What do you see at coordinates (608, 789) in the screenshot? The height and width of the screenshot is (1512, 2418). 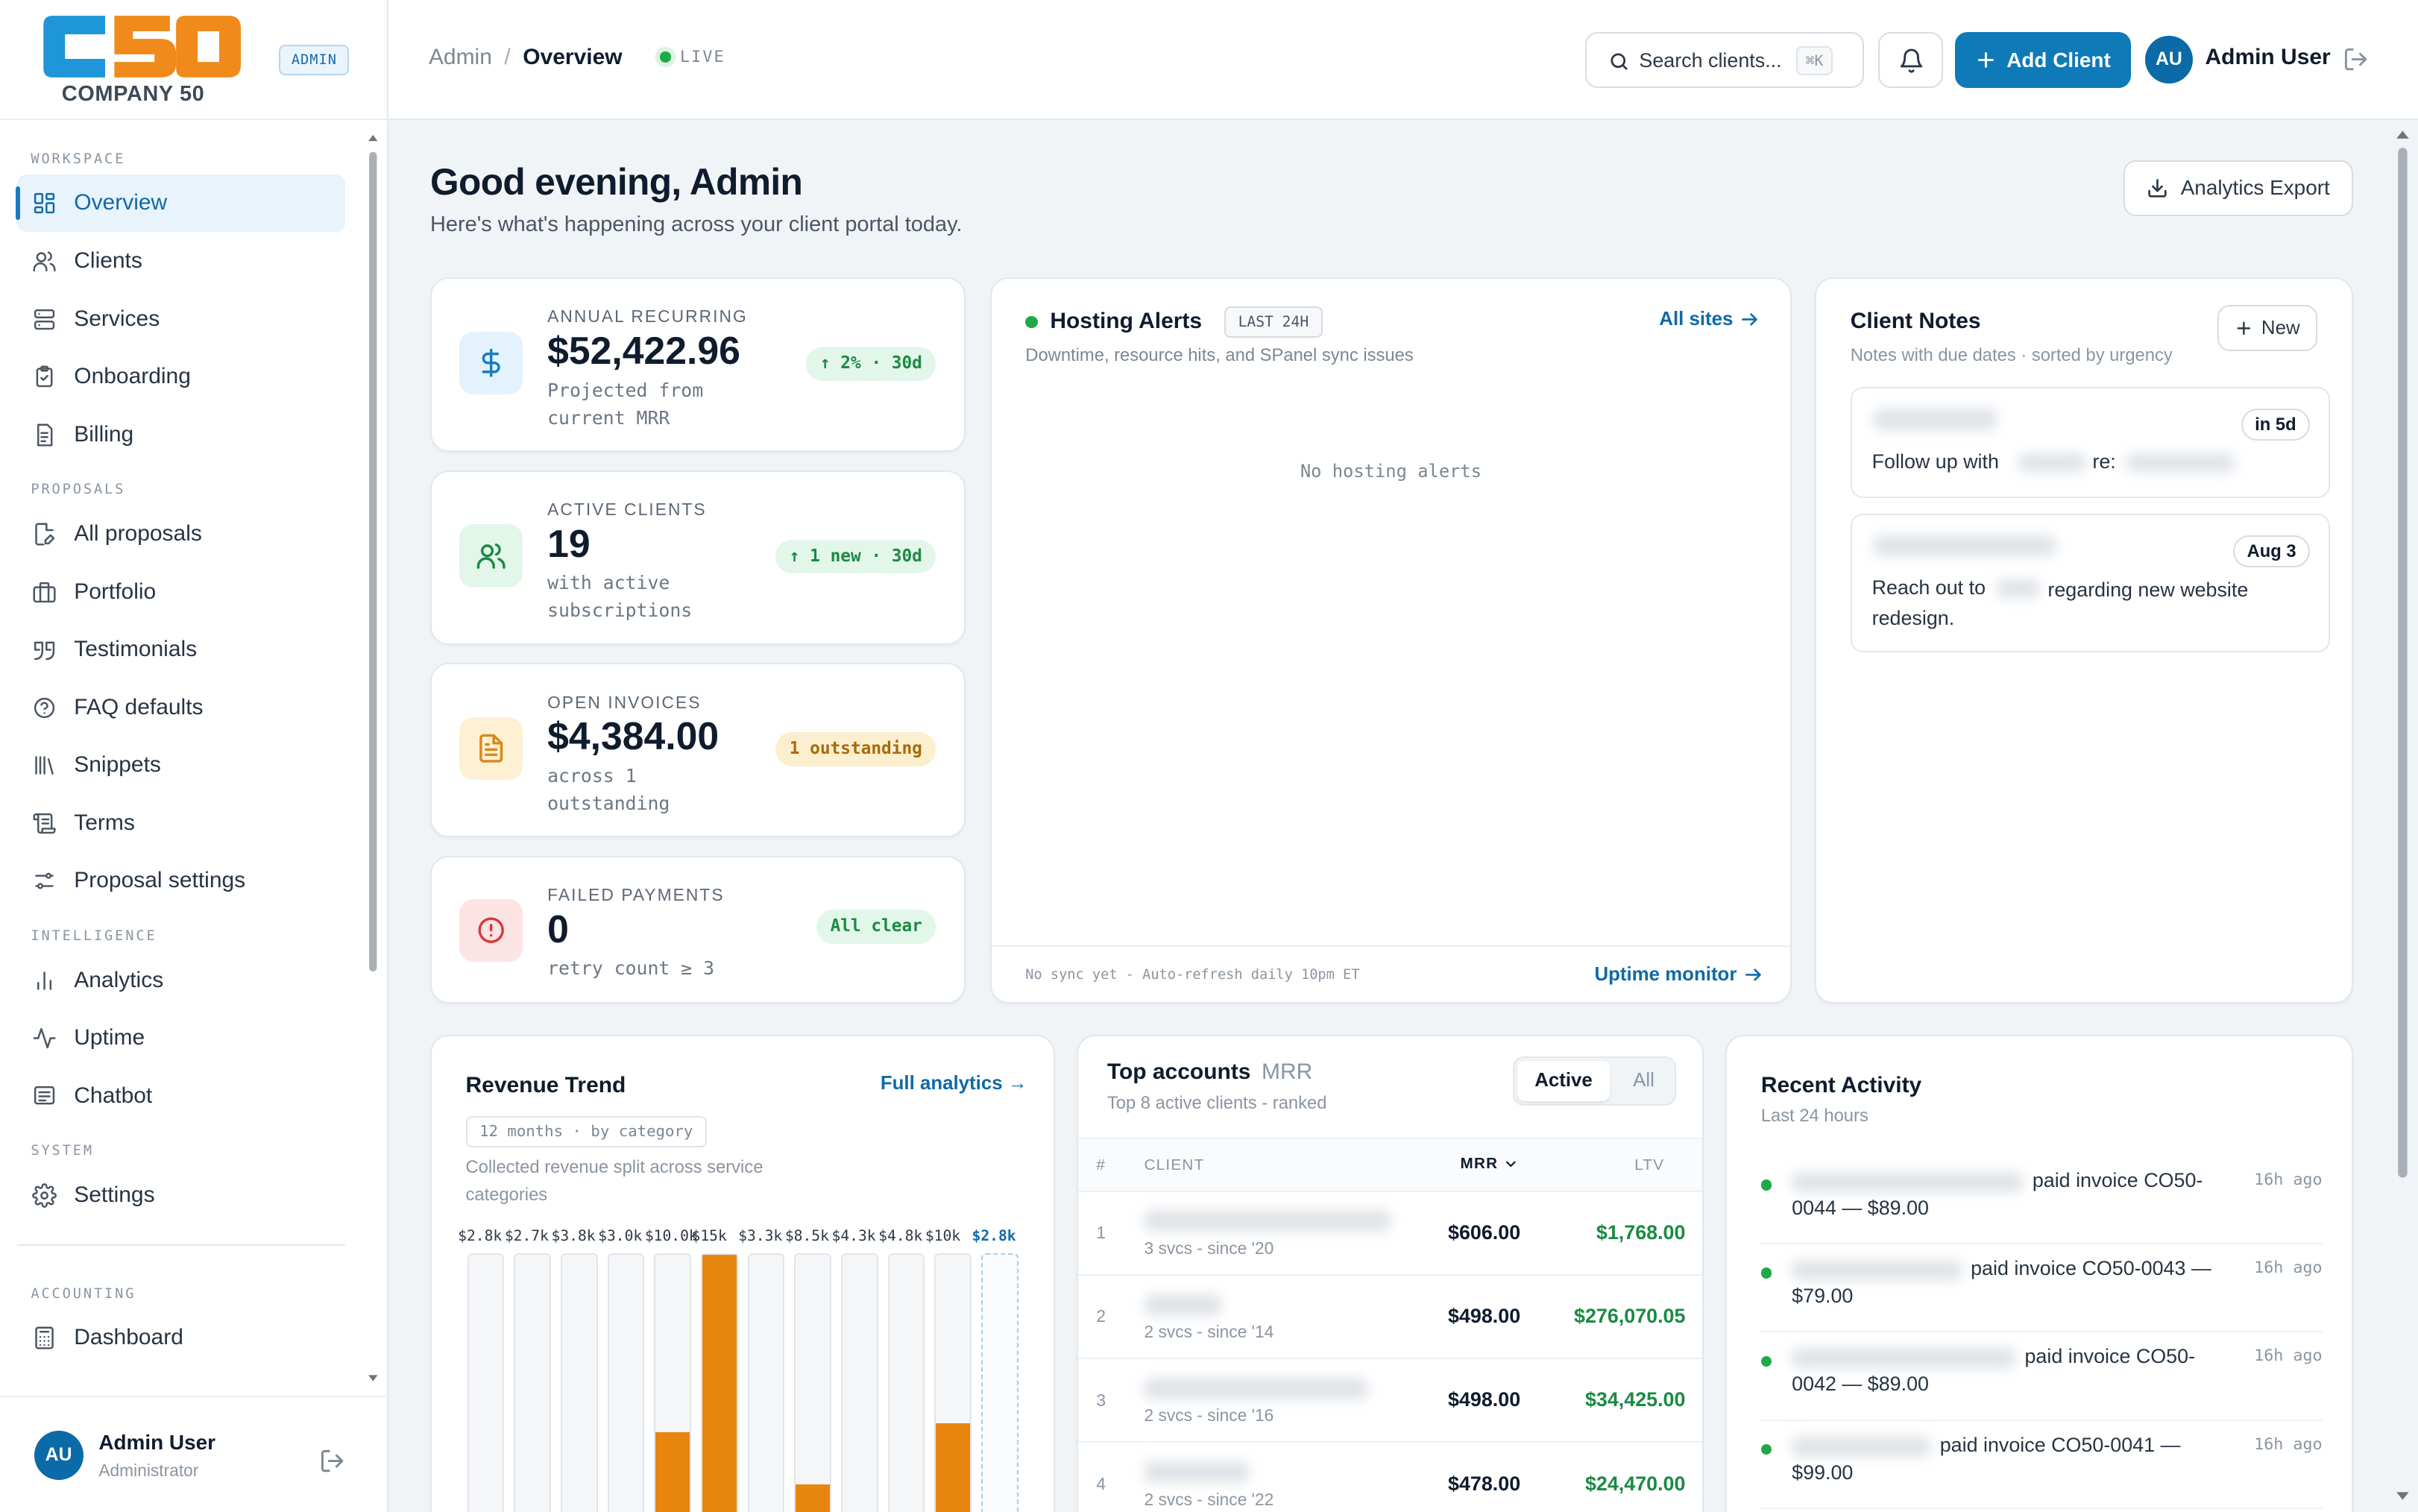 I see `kpi-subtext: across 1 outstanding` at bounding box center [608, 789].